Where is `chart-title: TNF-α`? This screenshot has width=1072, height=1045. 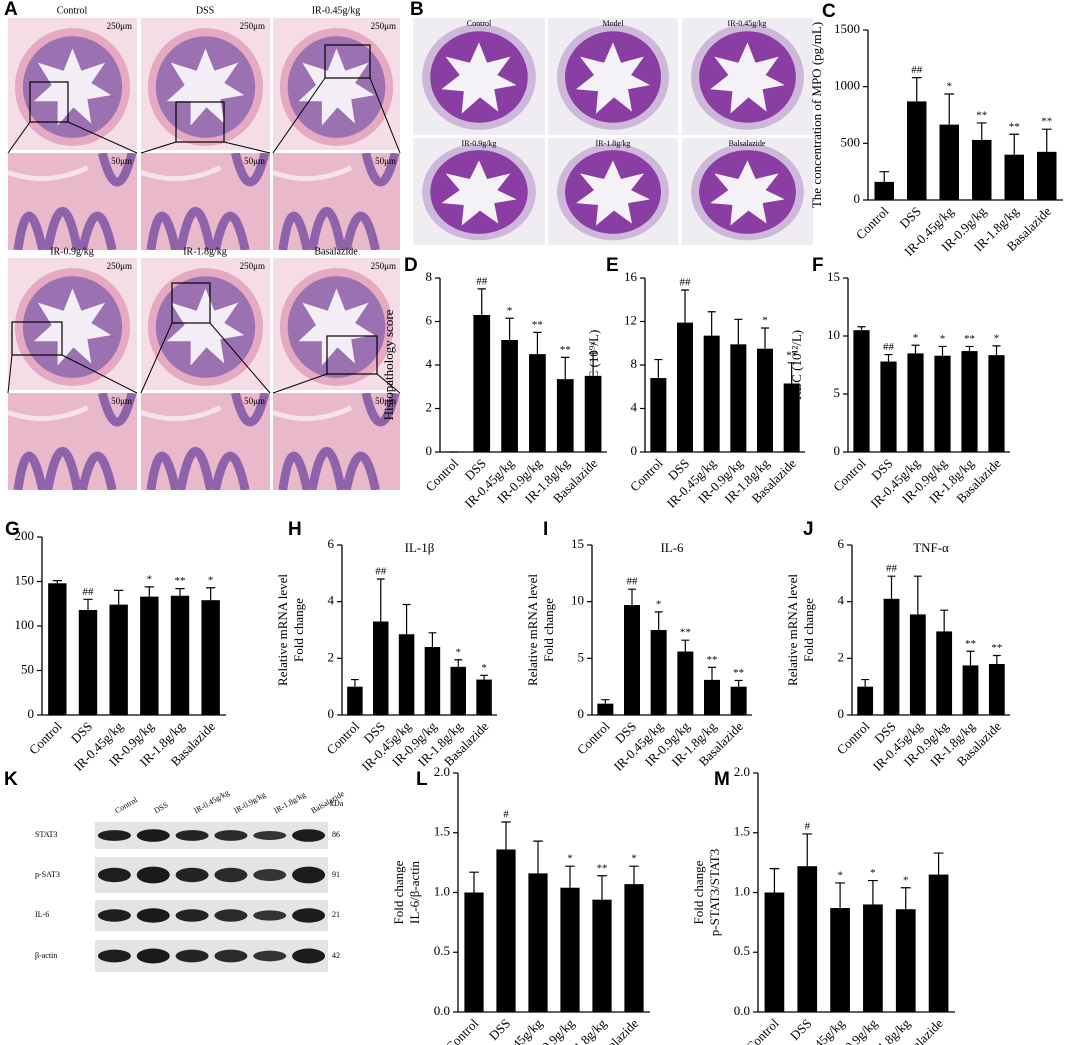
chart-title: TNF-α is located at coordinates (931, 547).